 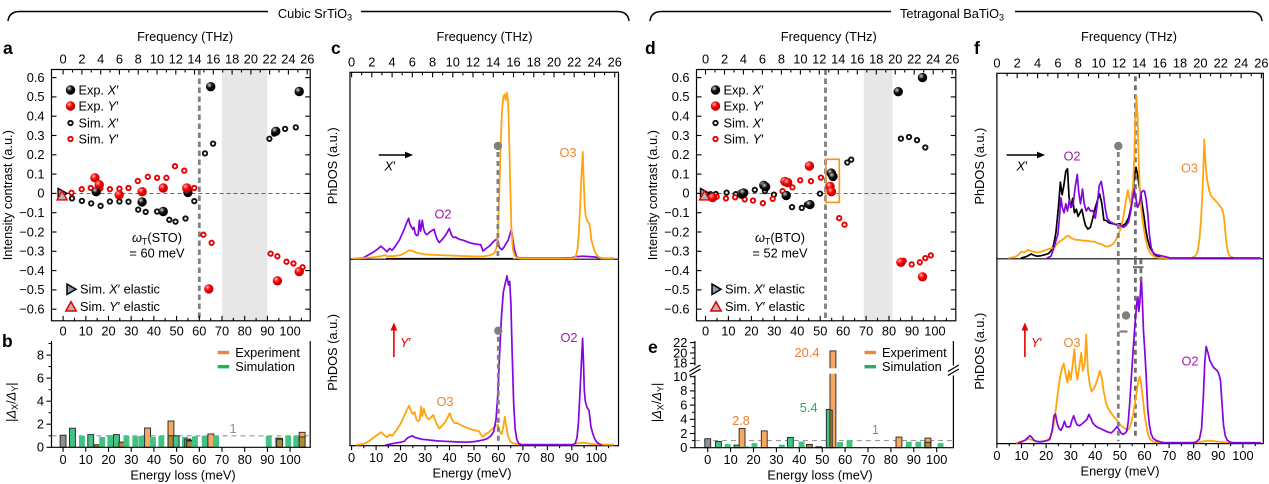 I want to click on svg-text: −0.4, so click(x=31, y=270).